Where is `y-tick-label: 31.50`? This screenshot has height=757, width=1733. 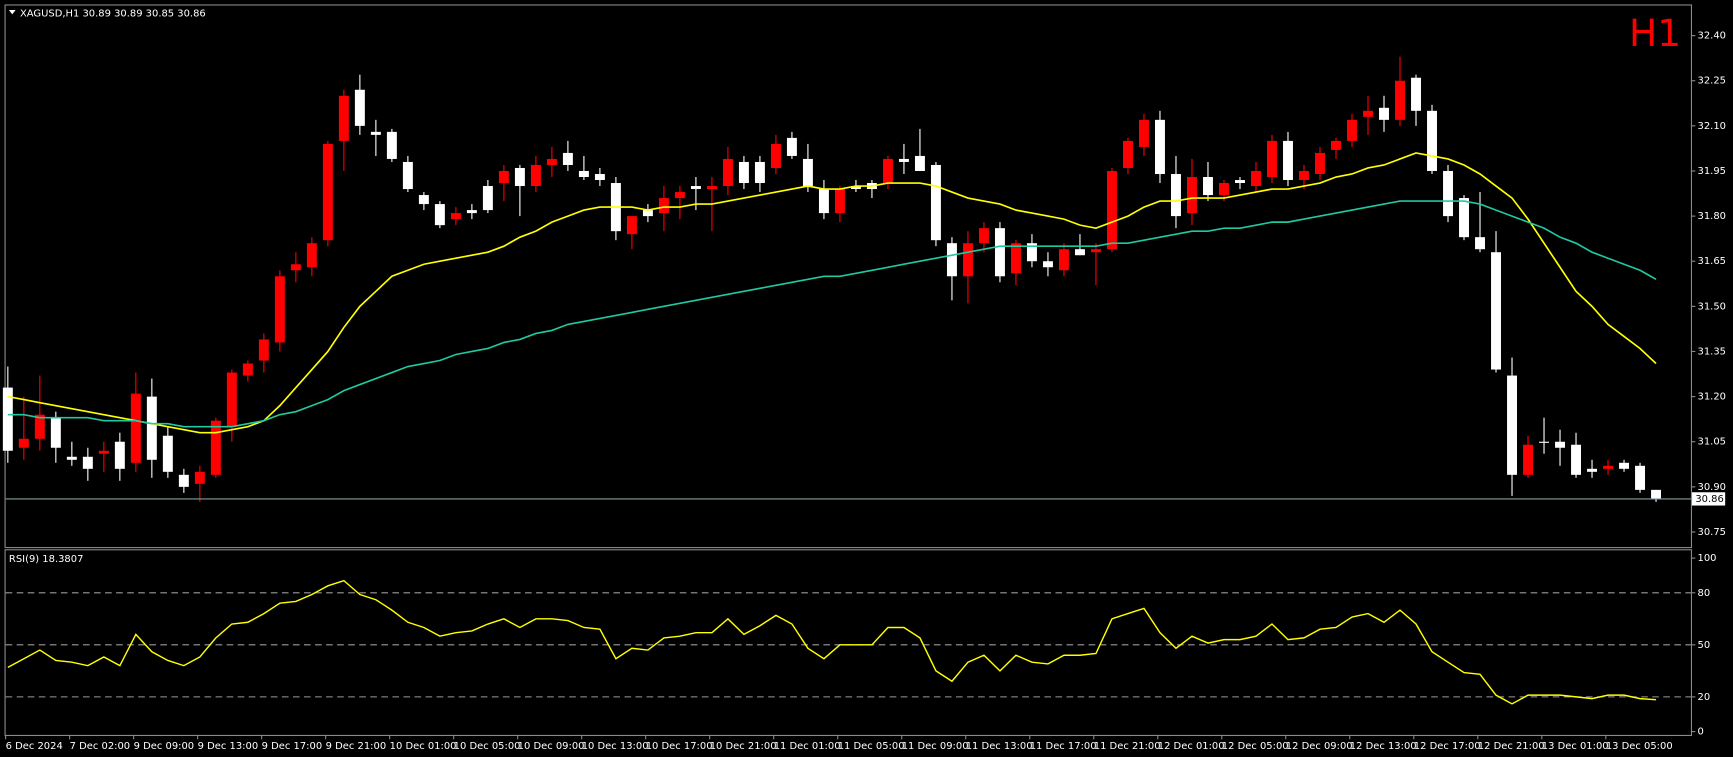
y-tick-label: 31.50 is located at coordinates (1712, 306).